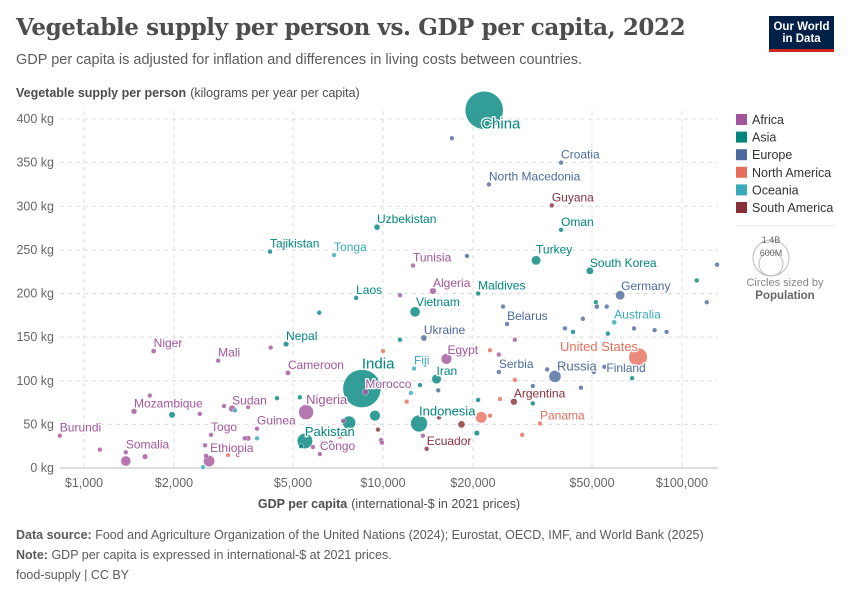 Image resolution: width=850 pixels, height=600 pixels. I want to click on point-nigeria, so click(306, 412).